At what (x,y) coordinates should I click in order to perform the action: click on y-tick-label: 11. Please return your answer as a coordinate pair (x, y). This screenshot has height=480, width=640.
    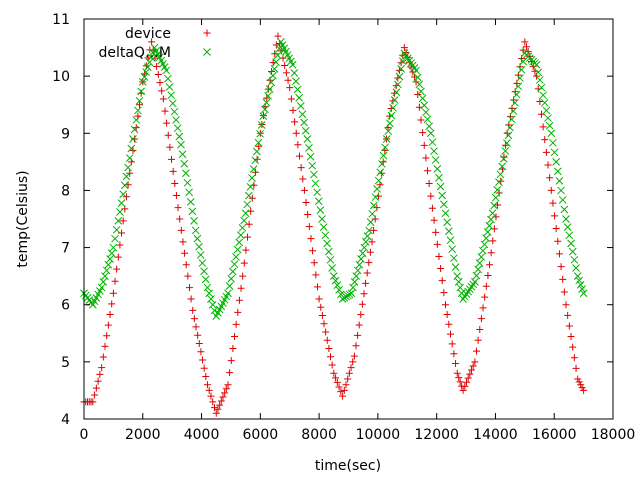
    Looking at the image, I should click on (61, 20).